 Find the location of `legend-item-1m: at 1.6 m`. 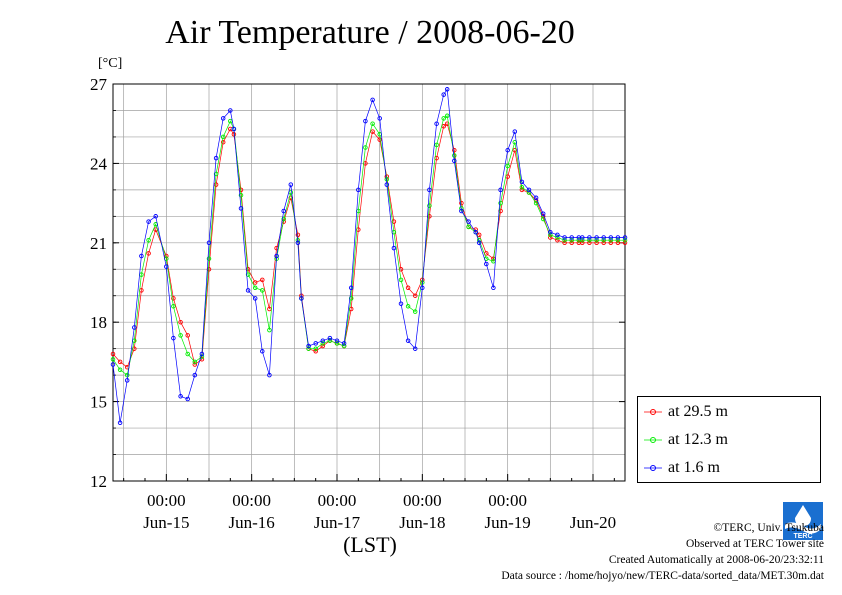

legend-item-1m: at 1.6 m is located at coordinates (682, 468).